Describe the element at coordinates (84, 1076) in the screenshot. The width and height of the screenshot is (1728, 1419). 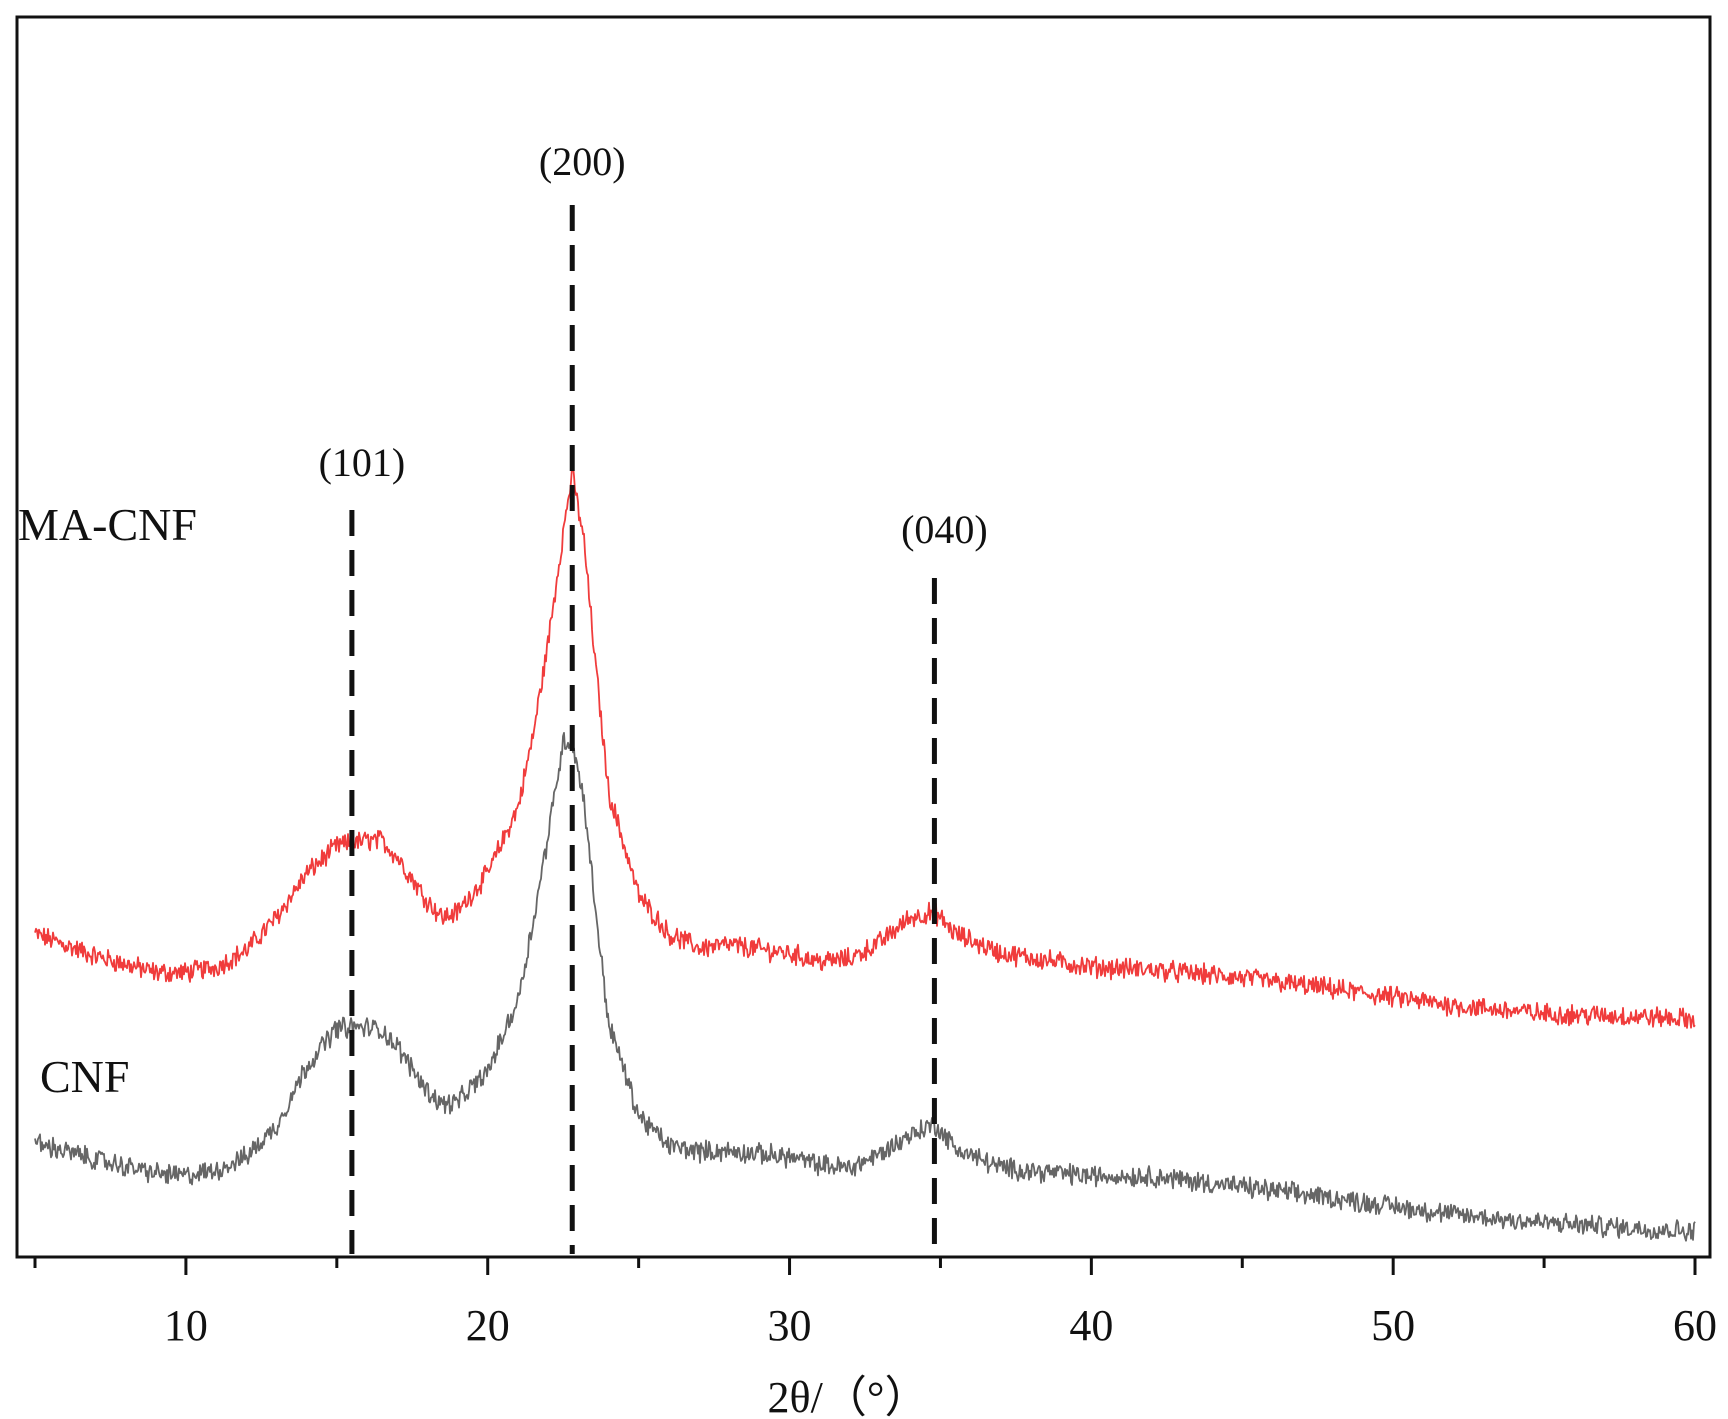
I see `series-label-cnf: CNF` at that location.